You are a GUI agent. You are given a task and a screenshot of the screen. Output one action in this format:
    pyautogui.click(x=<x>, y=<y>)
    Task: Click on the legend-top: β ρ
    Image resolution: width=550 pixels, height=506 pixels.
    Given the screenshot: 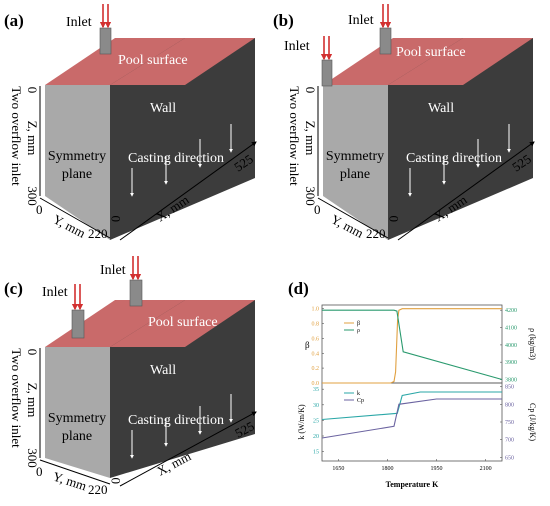 What is the action you would take?
    pyautogui.click(x=352, y=327)
    